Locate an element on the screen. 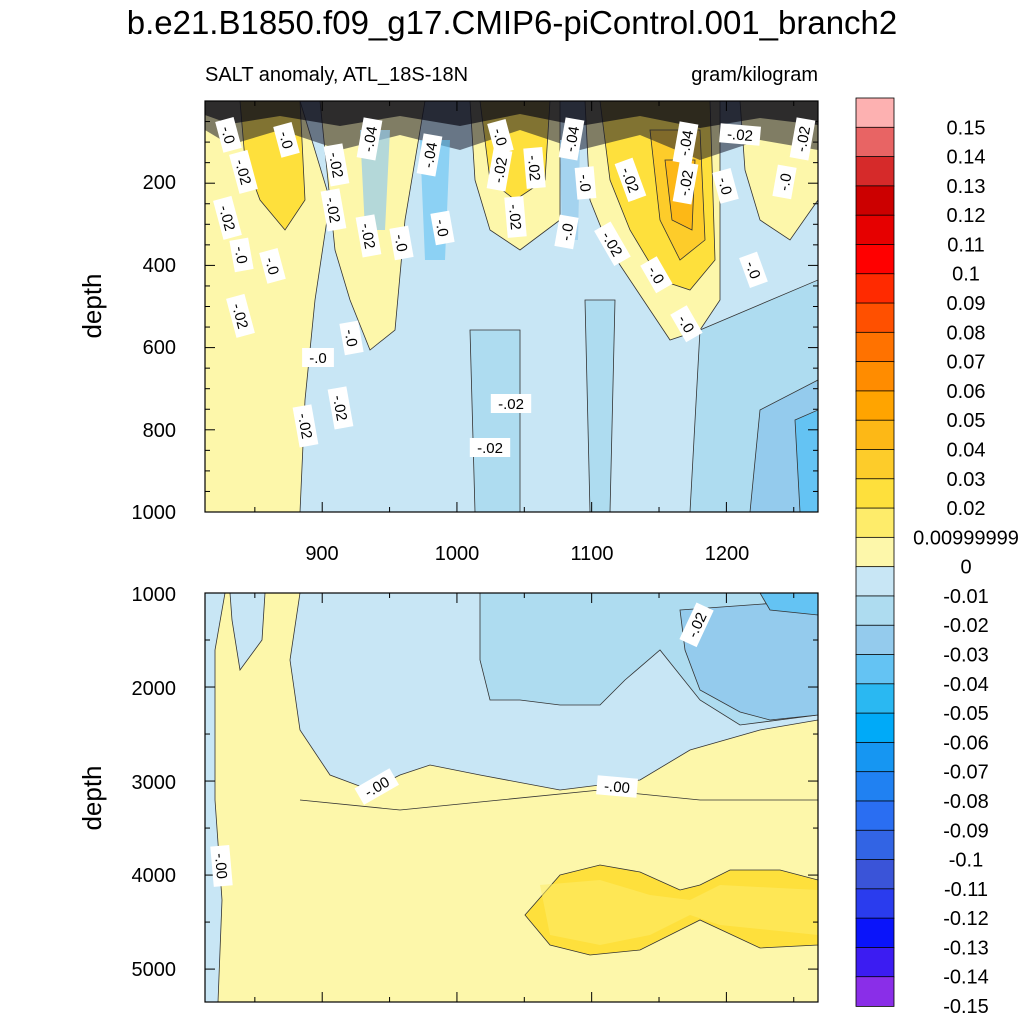 This screenshot has height=1024, width=1024. x-tick-label: 1200 is located at coordinates (727, 554).